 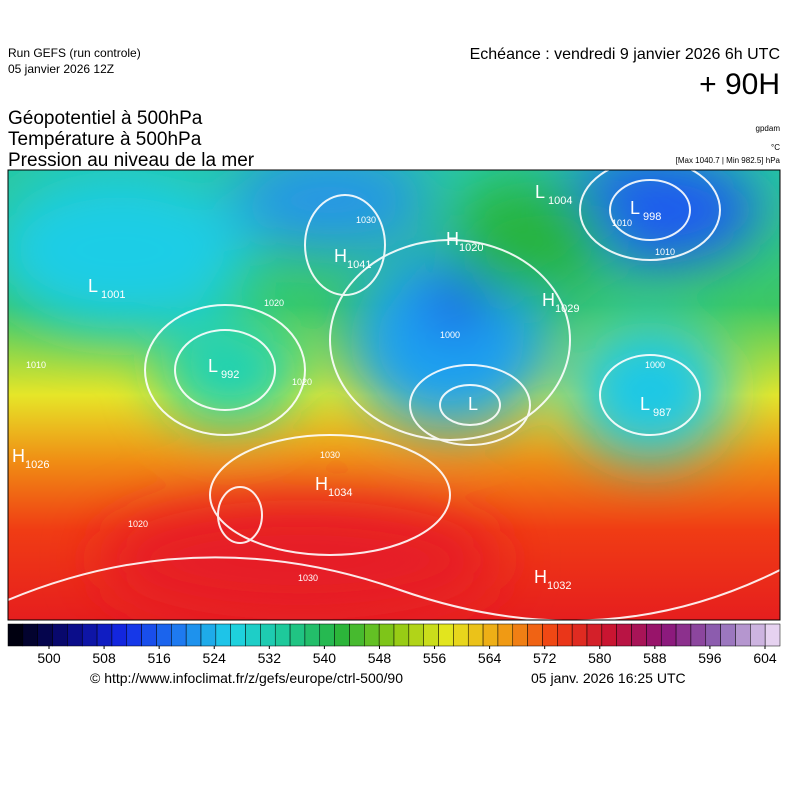 I want to click on center-value: 1020, so click(x=471, y=248).